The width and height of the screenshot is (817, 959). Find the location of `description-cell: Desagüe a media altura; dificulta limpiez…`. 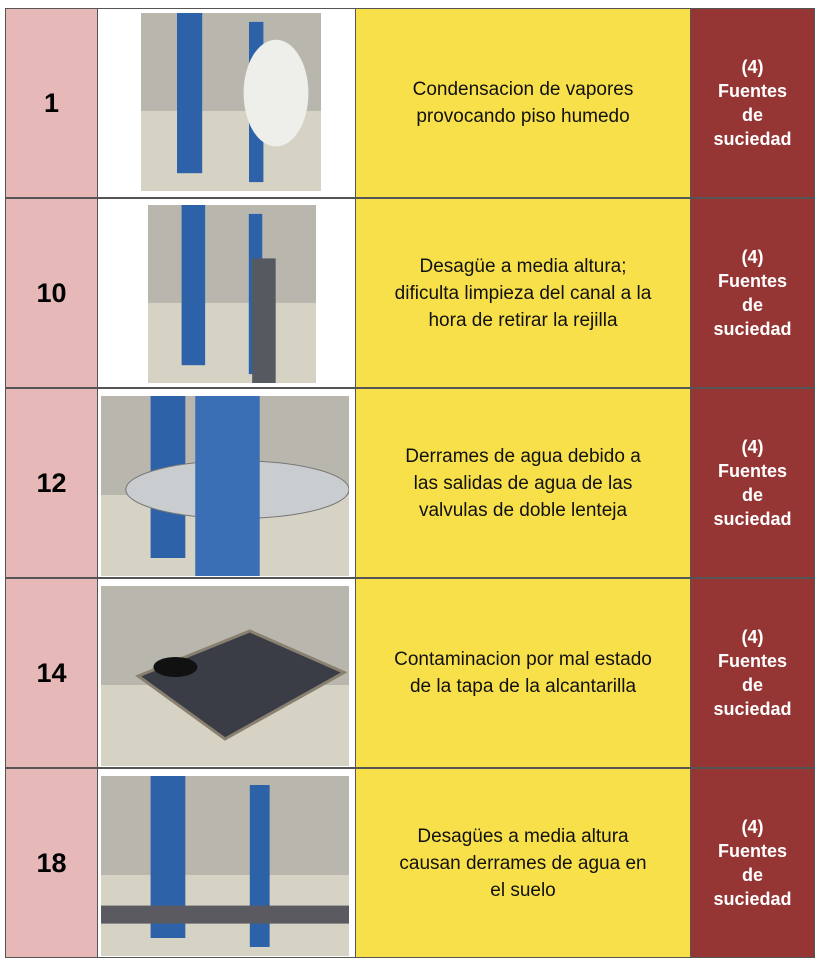

description-cell: Desagüe a media altura; dificulta limpiez… is located at coordinates (523, 293).